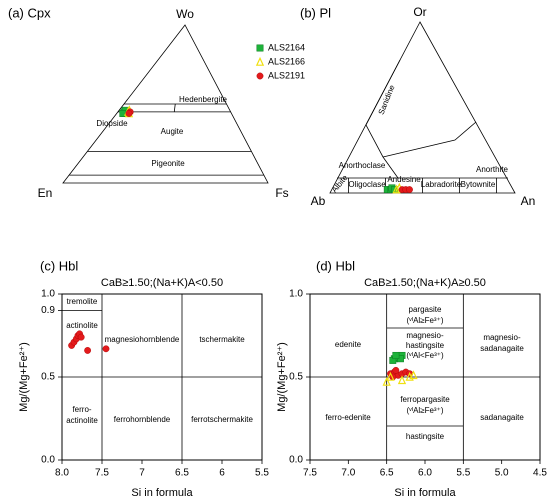 Image resolution: width=550 pixels, height=503 pixels. I want to click on field-label: ferropargasite, so click(425, 399).